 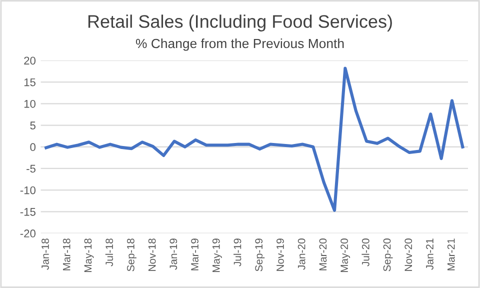 What do you see at coordinates (28, 190) in the screenshot?
I see `y-tick-label: -10` at bounding box center [28, 190].